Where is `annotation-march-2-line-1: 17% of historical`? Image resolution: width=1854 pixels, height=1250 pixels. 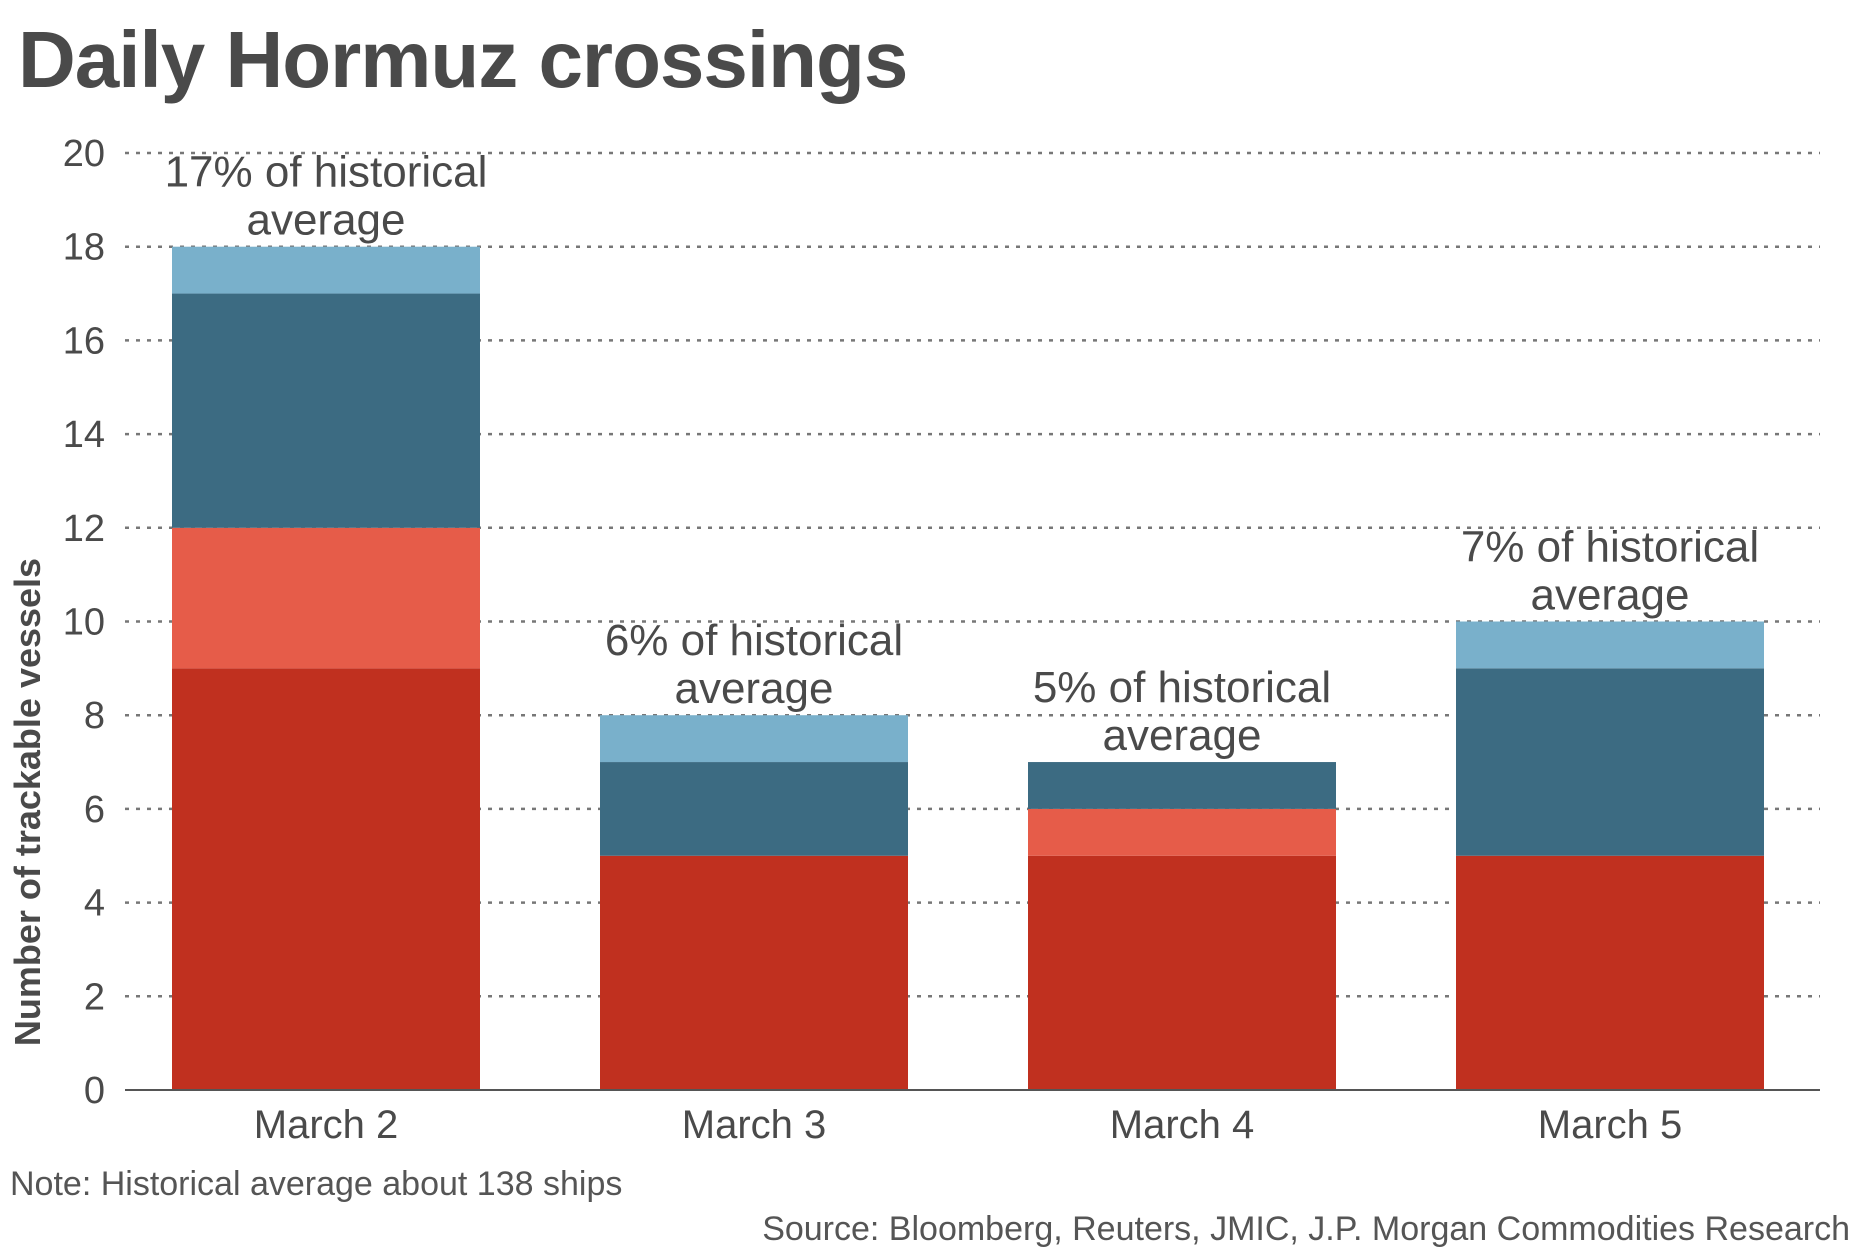
annotation-march-2-line-1: 17% of historical is located at coordinates (326, 172).